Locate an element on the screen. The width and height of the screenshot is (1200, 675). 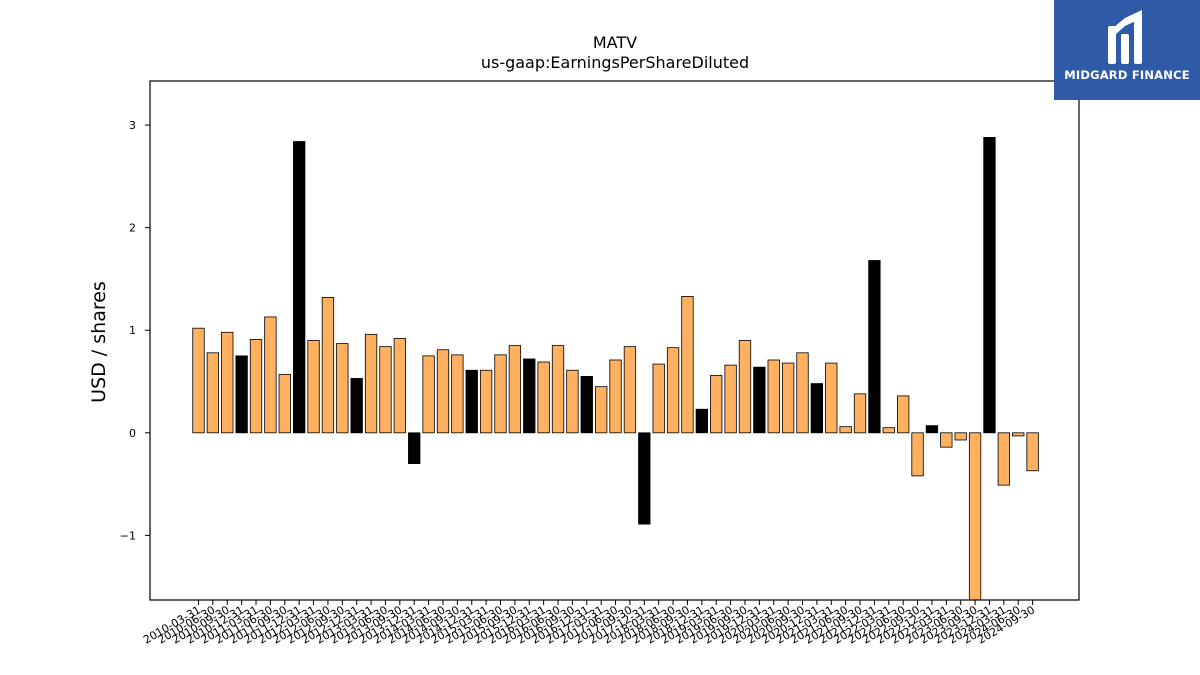
y-tick-label: 1 is located at coordinates (132, 330).